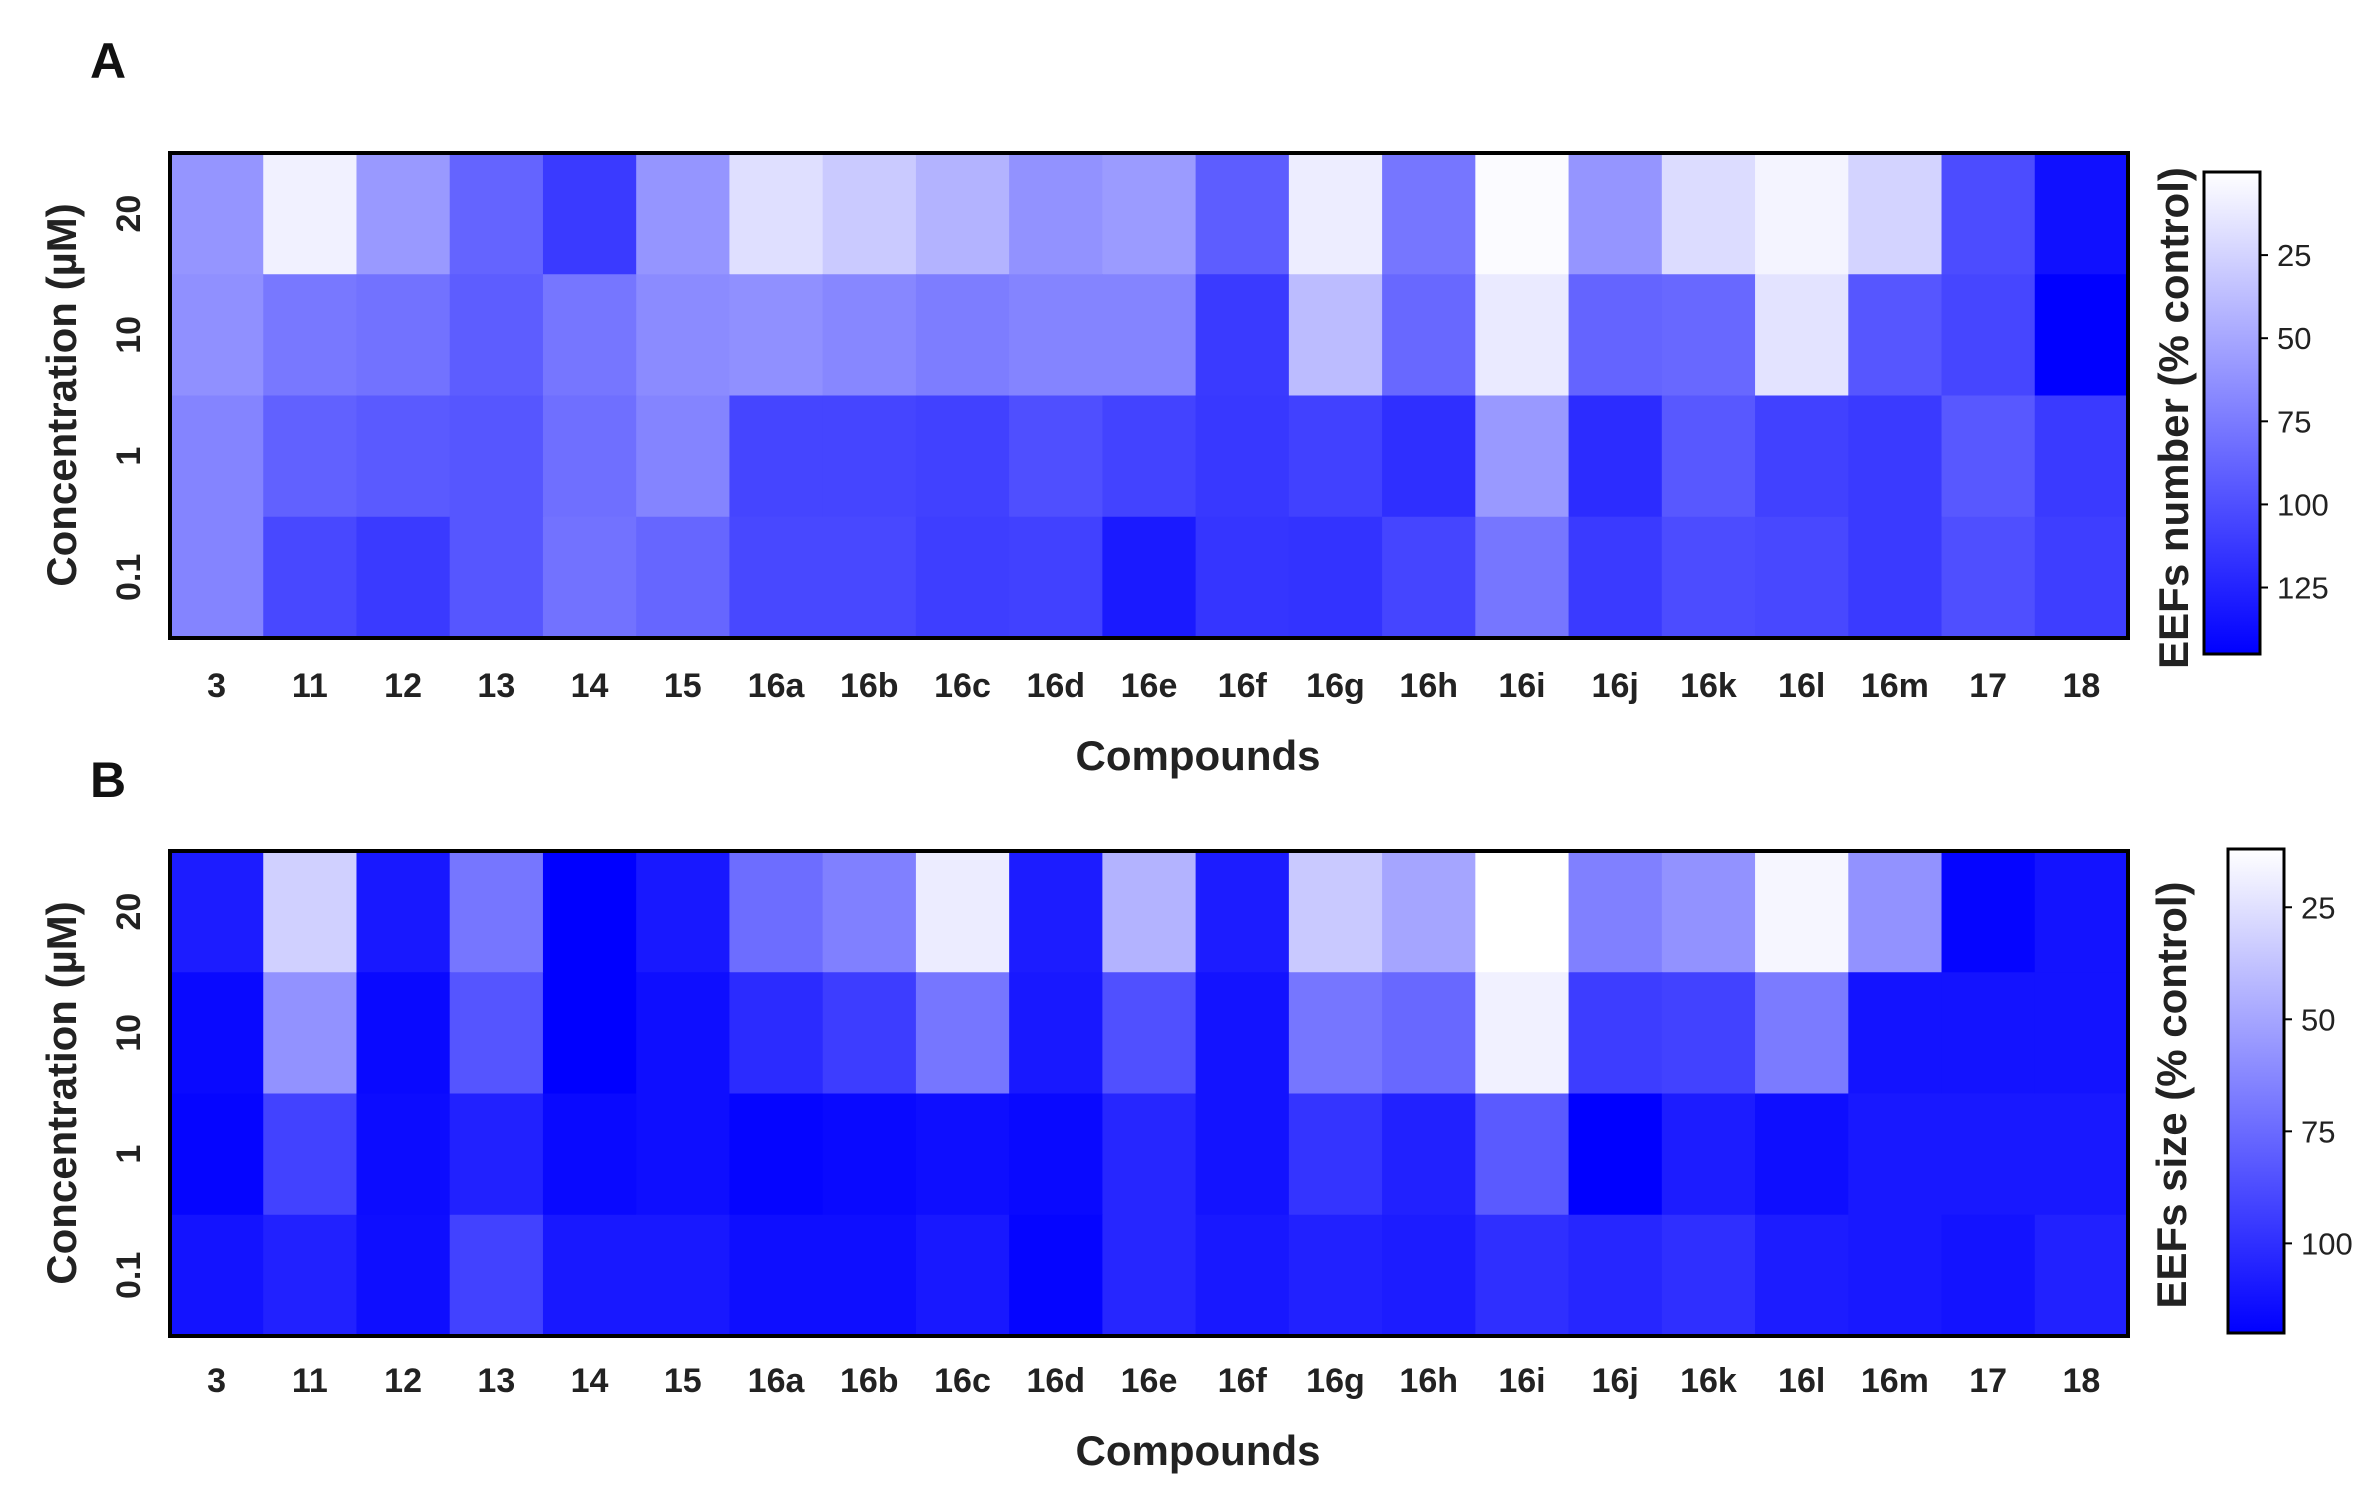 The image size is (2368, 1512). I want to click on heatmap-cell-16l-0.1, so click(1802, 577).